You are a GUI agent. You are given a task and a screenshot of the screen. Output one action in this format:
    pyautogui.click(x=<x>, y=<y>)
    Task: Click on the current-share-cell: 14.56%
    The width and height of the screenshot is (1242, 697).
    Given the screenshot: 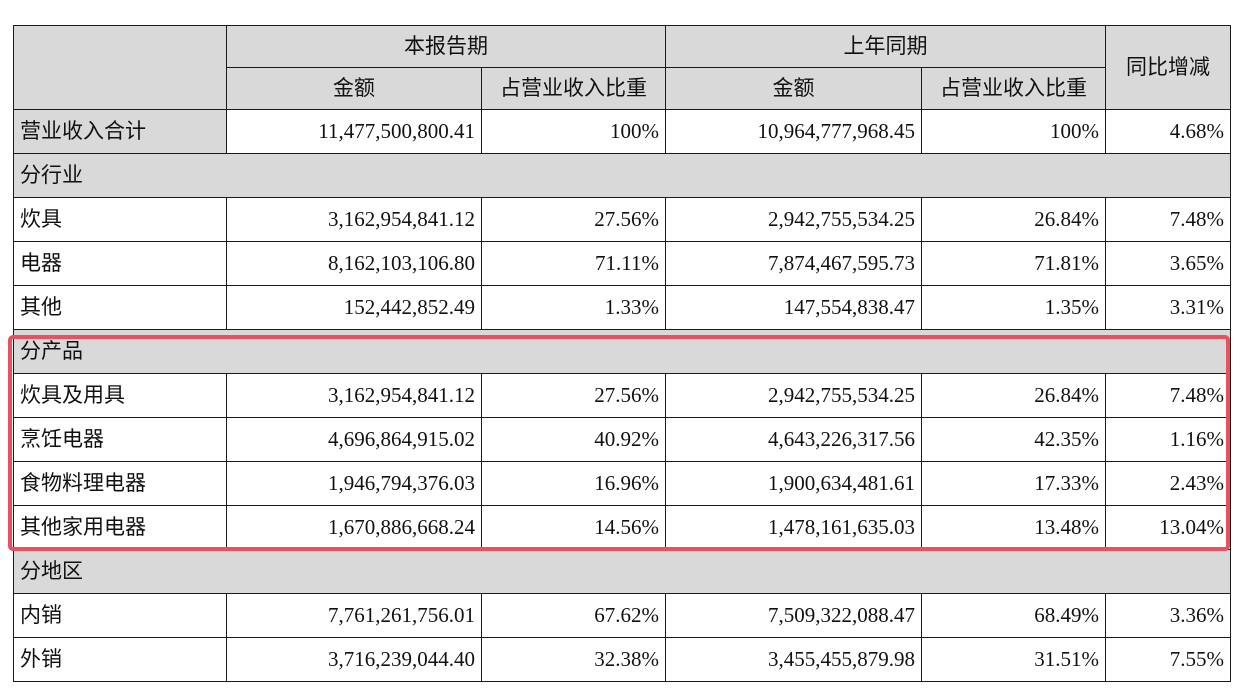 What is the action you would take?
    pyautogui.click(x=573, y=527)
    